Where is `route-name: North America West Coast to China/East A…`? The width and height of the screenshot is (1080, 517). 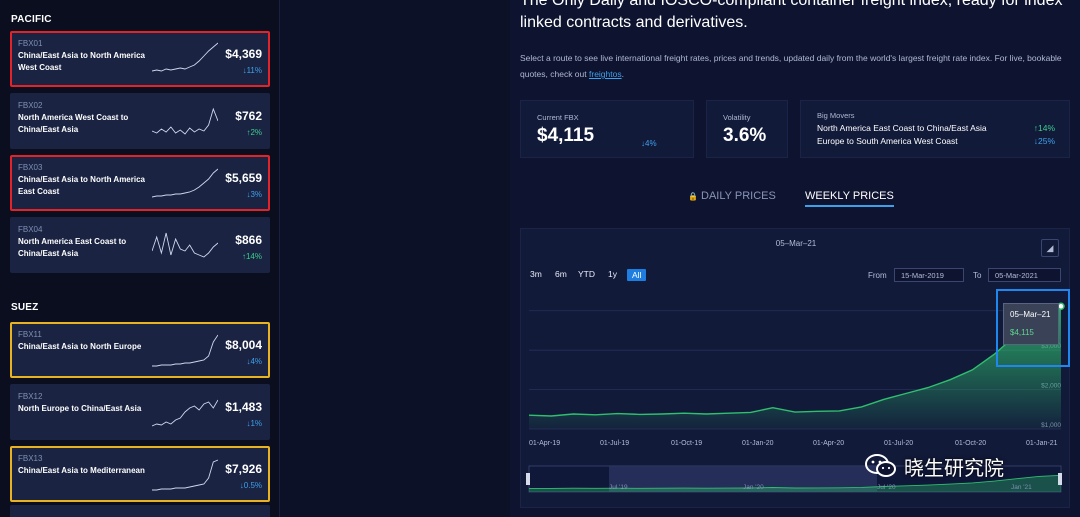 route-name: North America West Coast to China/East A… is located at coordinates (73, 123).